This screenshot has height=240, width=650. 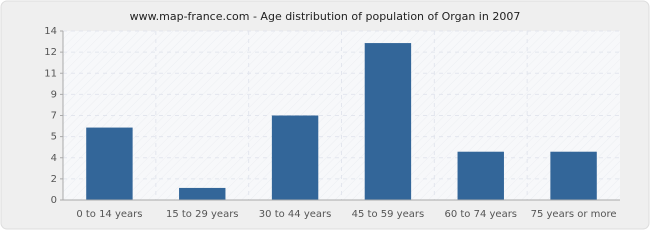 What do you see at coordinates (50, 31) in the screenshot?
I see `y-tick-label: 14` at bounding box center [50, 31].